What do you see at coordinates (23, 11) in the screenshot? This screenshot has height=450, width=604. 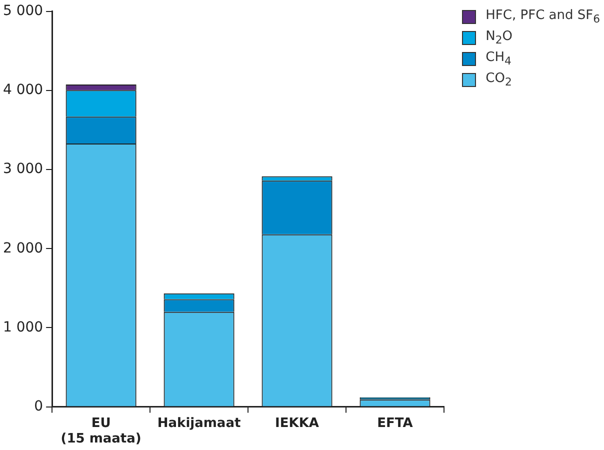 I see `y-tick-label: 5 000` at bounding box center [23, 11].